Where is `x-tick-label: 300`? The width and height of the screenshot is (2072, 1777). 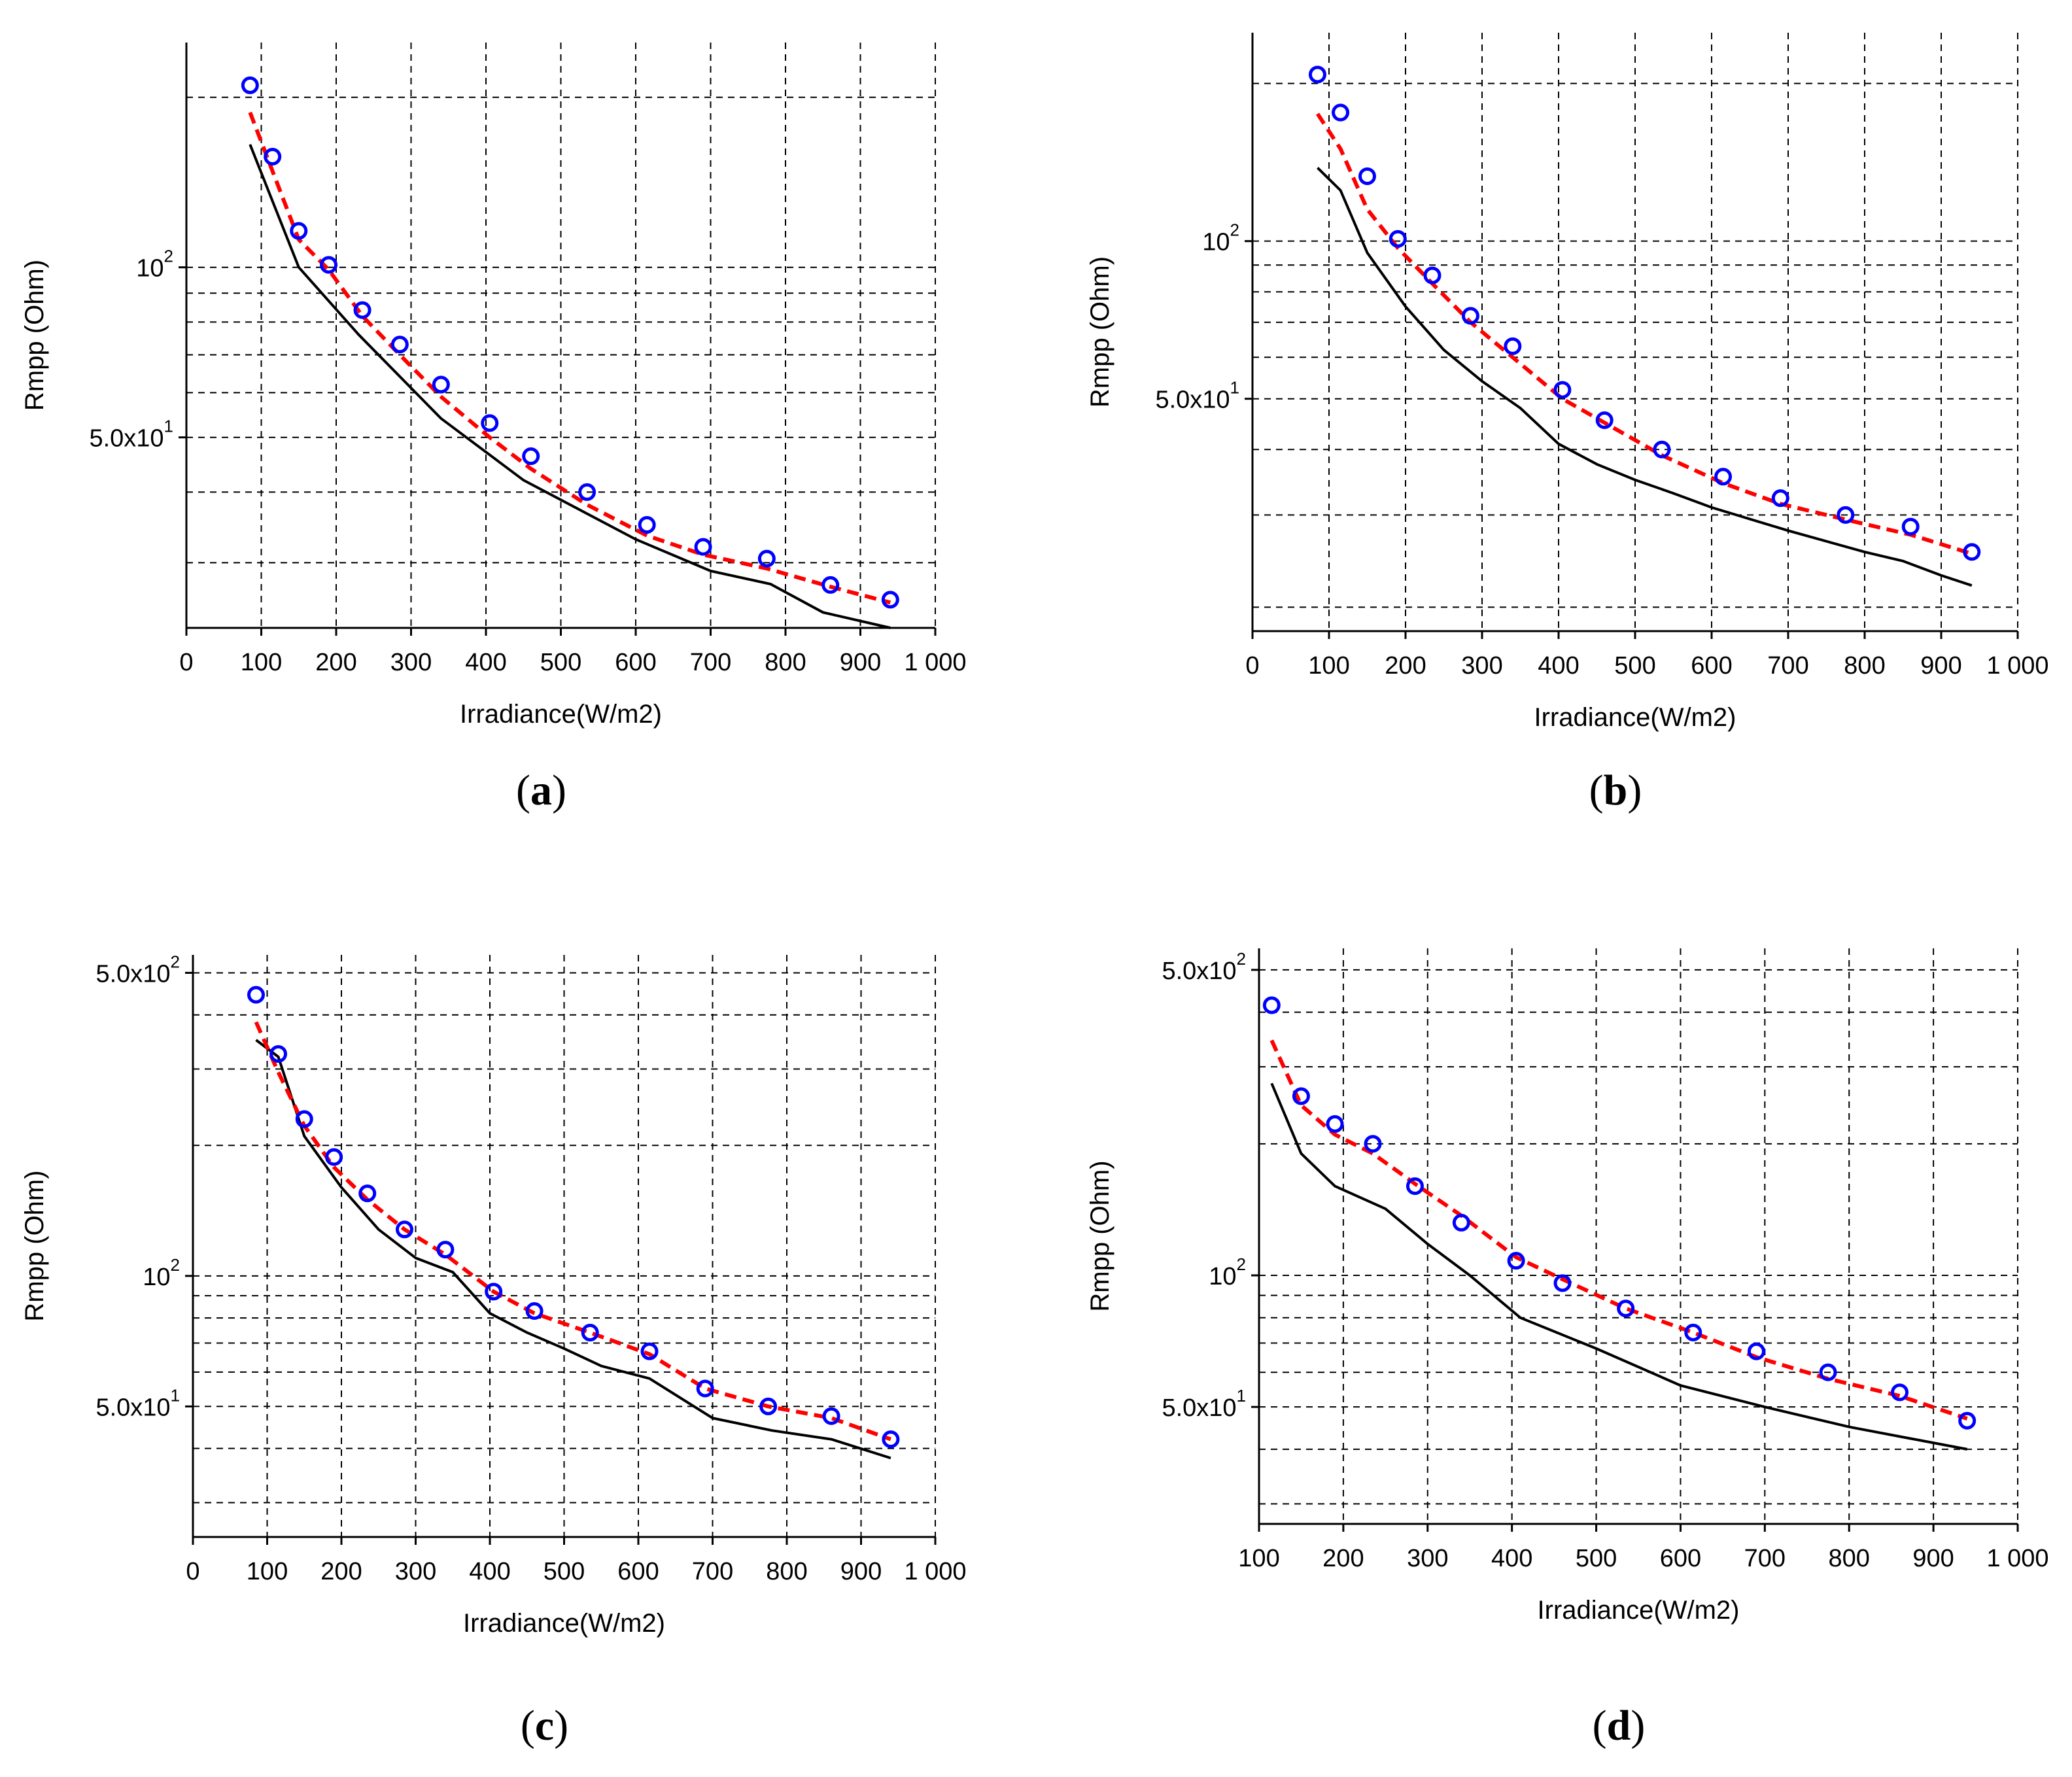
x-tick-label: 300 is located at coordinates (411, 662).